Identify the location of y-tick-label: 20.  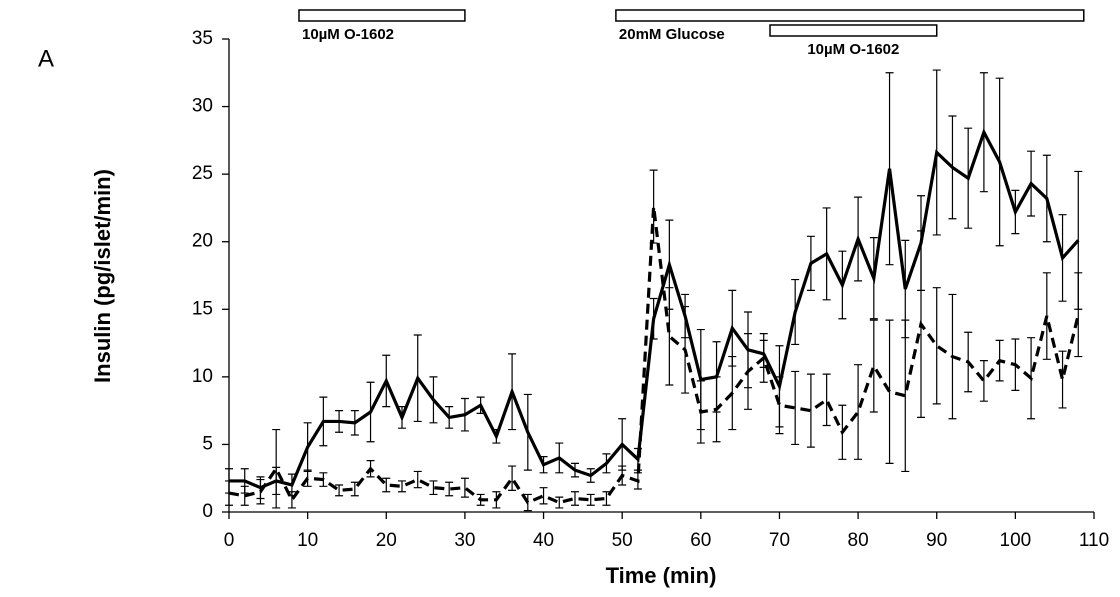
(202, 241).